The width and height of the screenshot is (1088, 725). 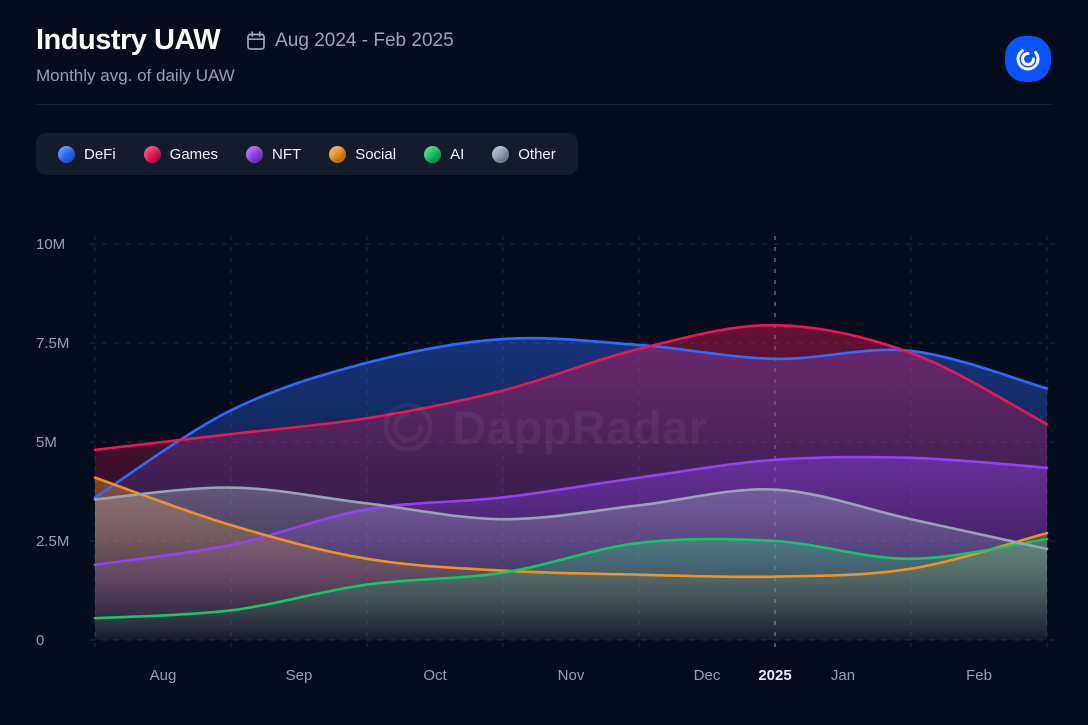 I want to click on calendar-icon, so click(x=256, y=40).